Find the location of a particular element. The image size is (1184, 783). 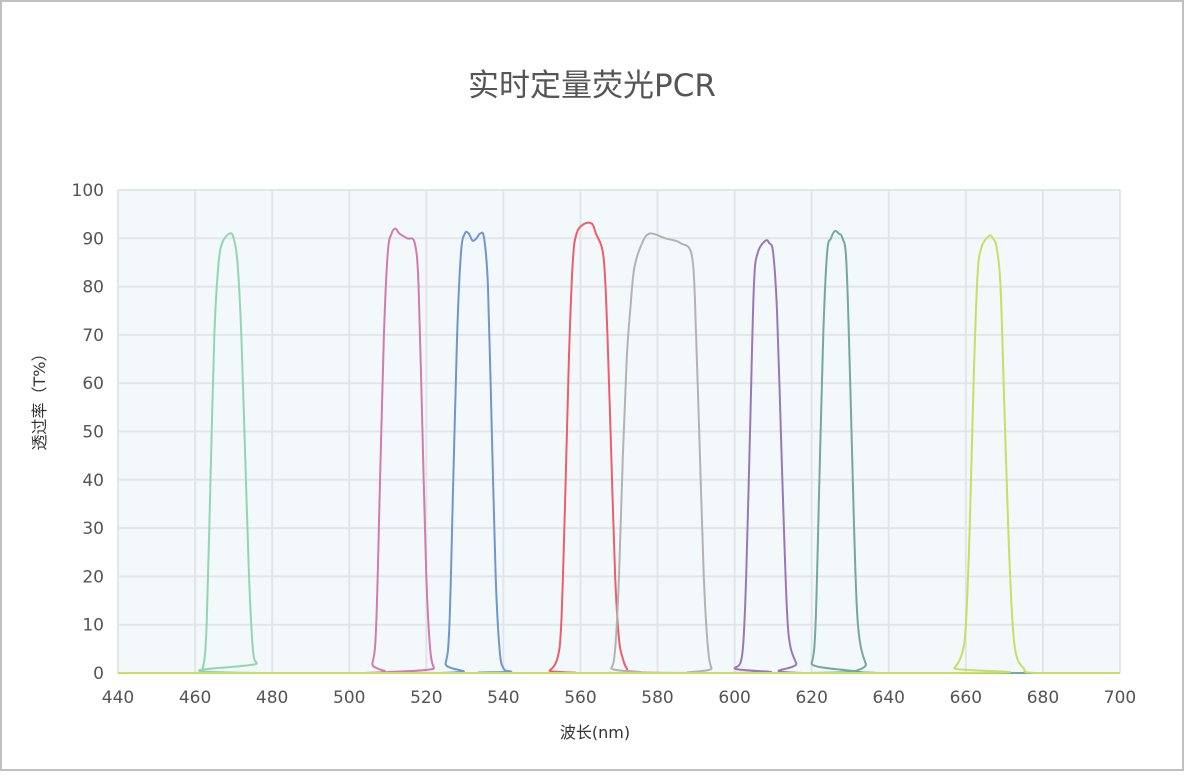

y-tick-label: 100 is located at coordinates (88, 191).